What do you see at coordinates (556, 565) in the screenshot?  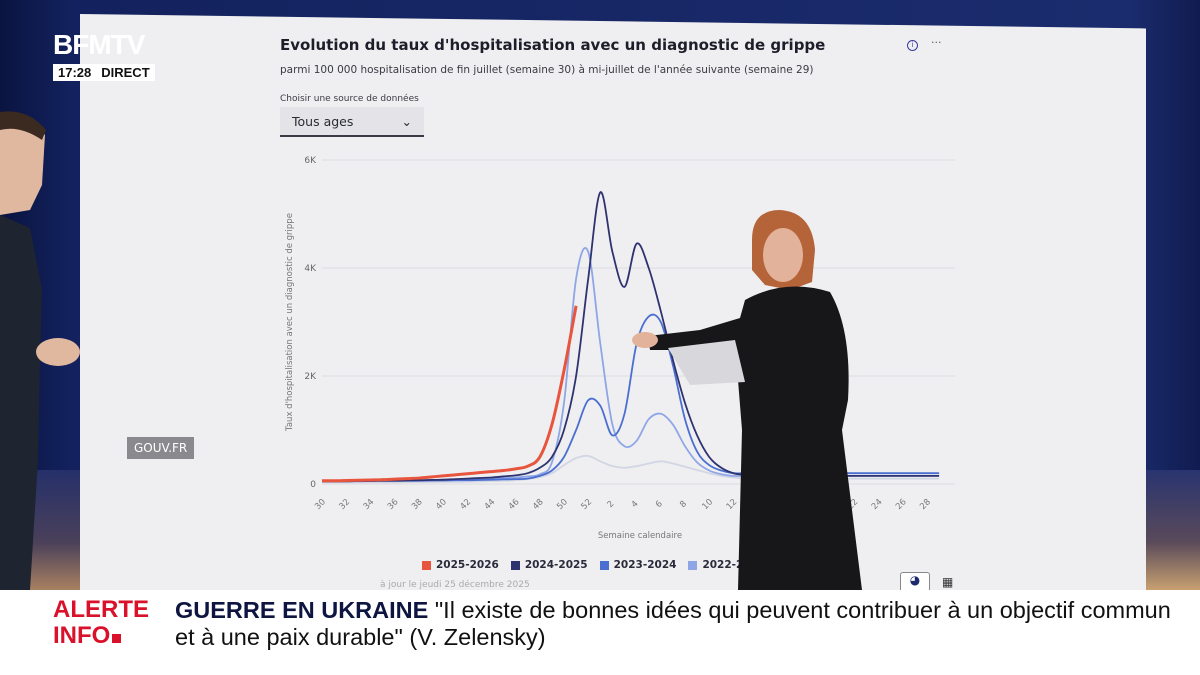 I see `legend-label: 2024-2025` at bounding box center [556, 565].